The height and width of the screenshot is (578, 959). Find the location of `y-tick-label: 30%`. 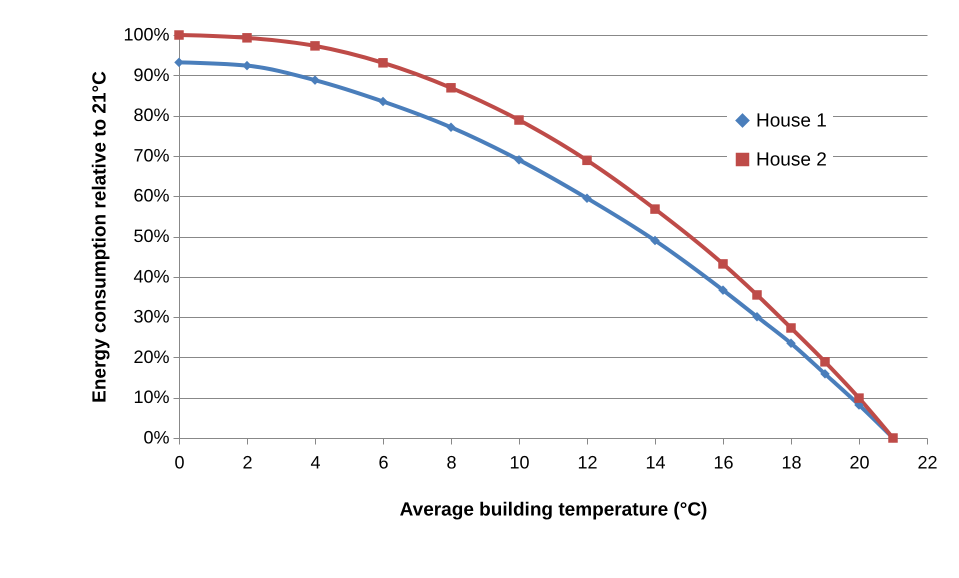

y-tick-label: 30% is located at coordinates (151, 316).